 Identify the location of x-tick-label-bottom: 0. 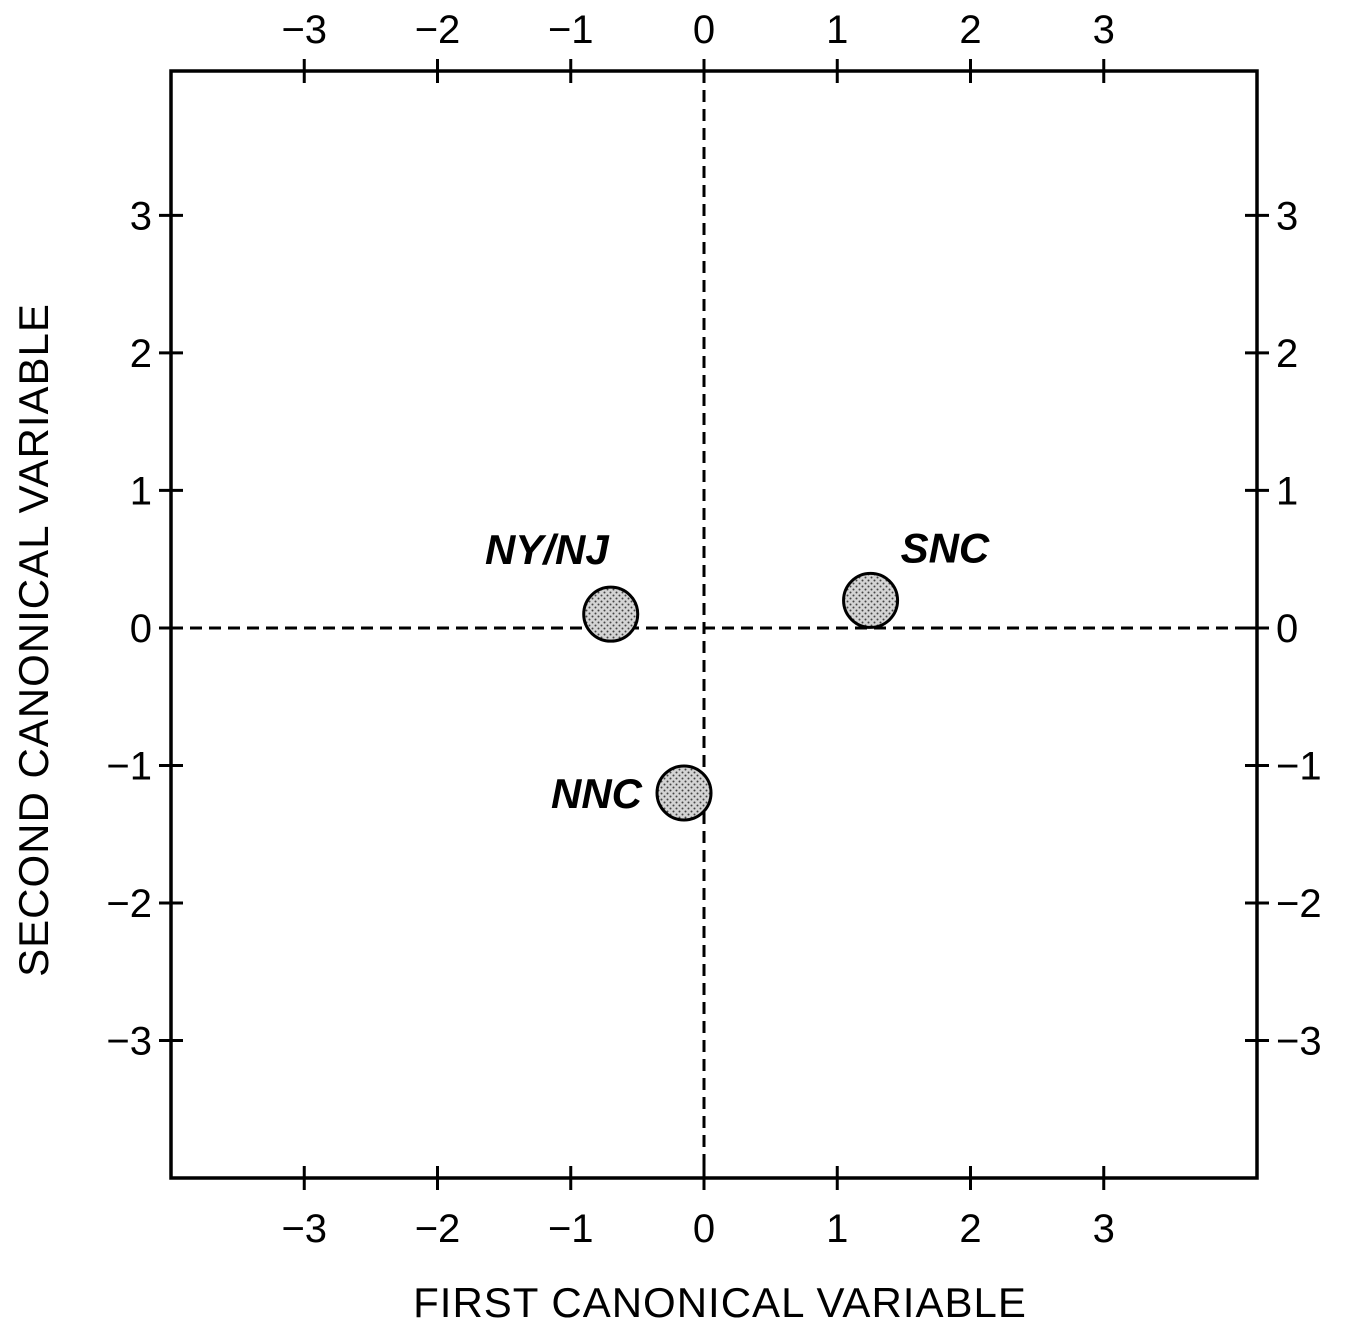
(704, 1229).